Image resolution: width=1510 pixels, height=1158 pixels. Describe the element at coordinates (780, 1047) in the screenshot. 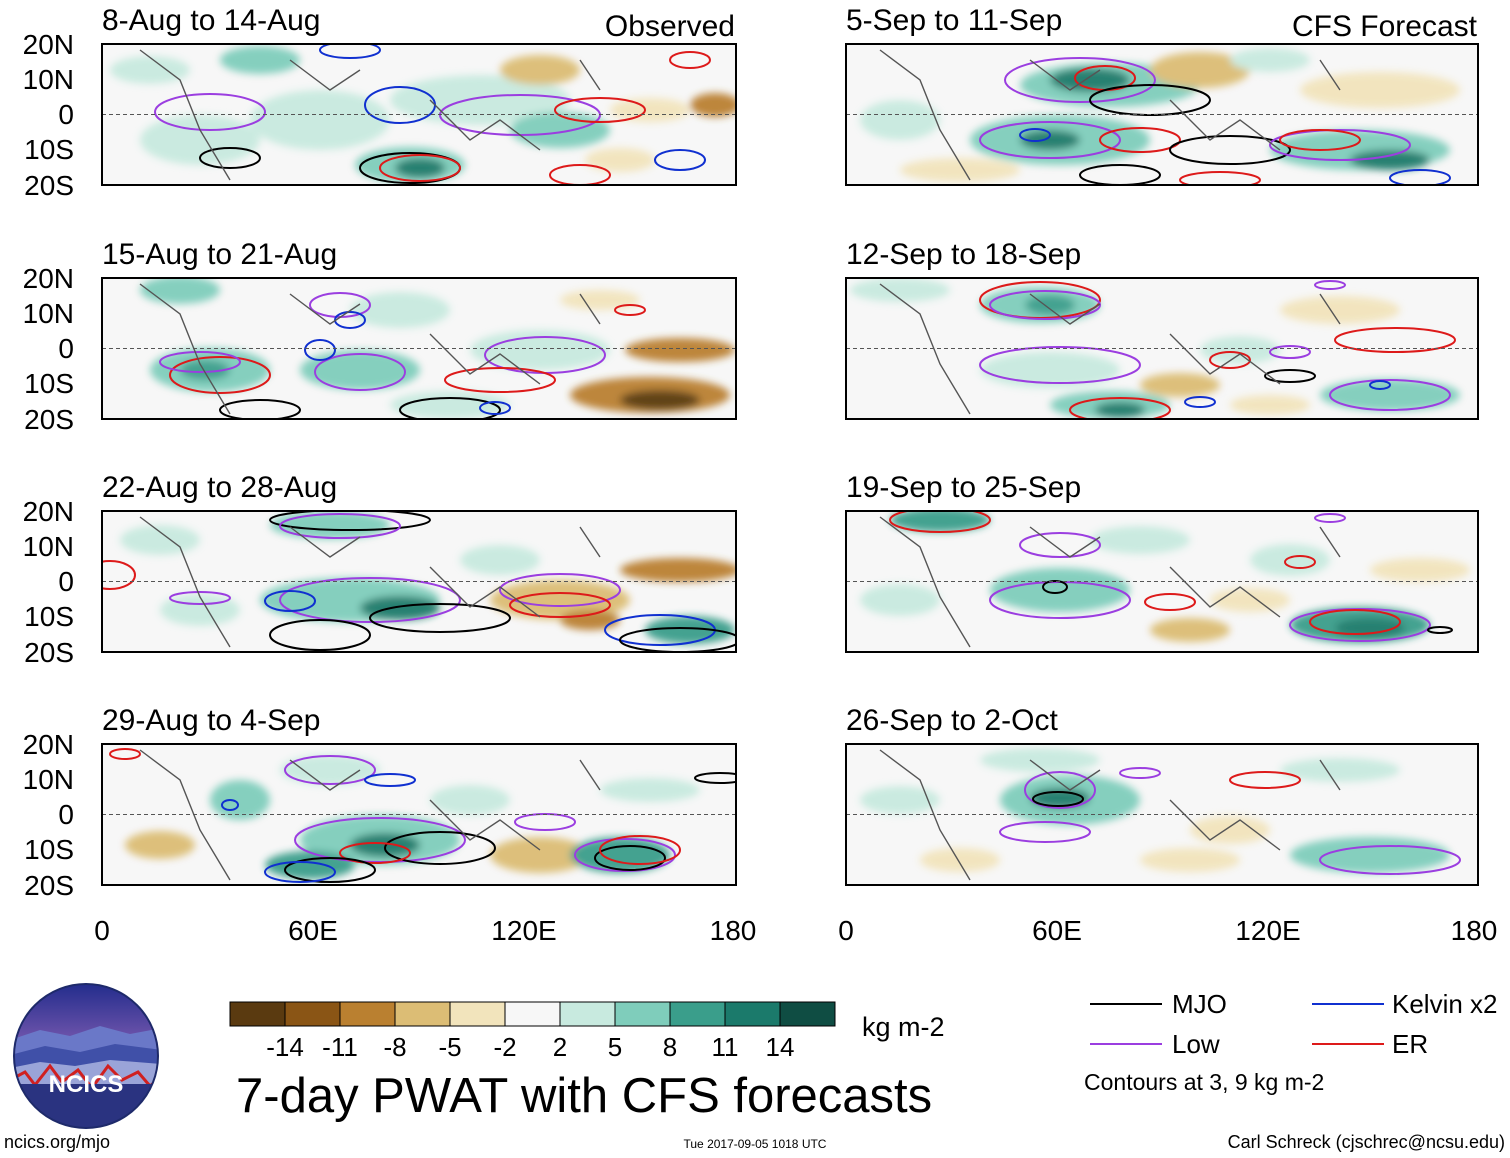

I see `colorbar-label: 14` at that location.